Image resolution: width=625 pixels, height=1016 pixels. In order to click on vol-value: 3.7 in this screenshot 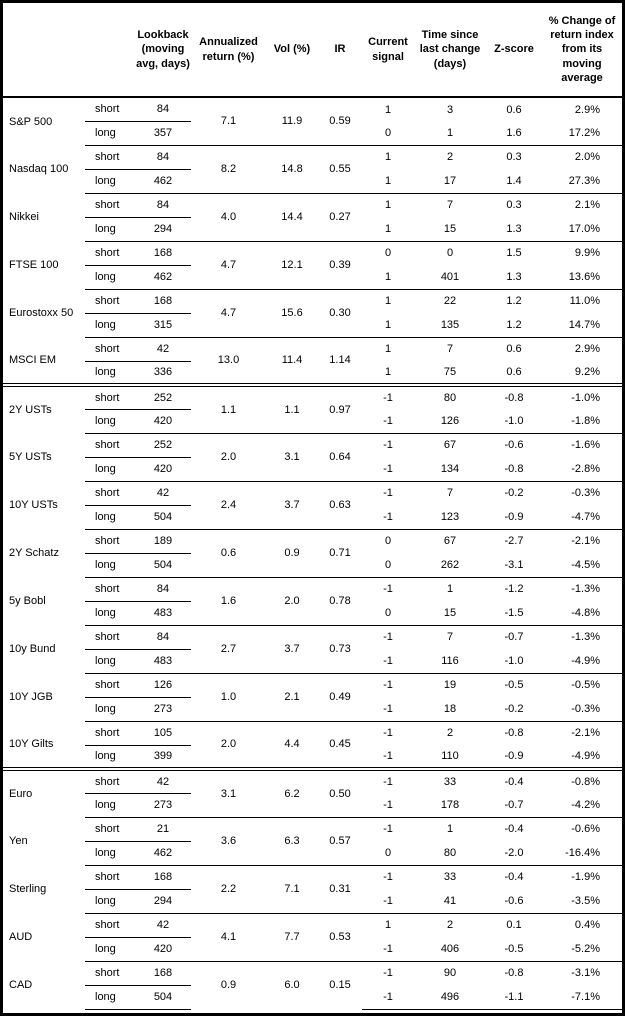, I will do `click(292, 648)`.